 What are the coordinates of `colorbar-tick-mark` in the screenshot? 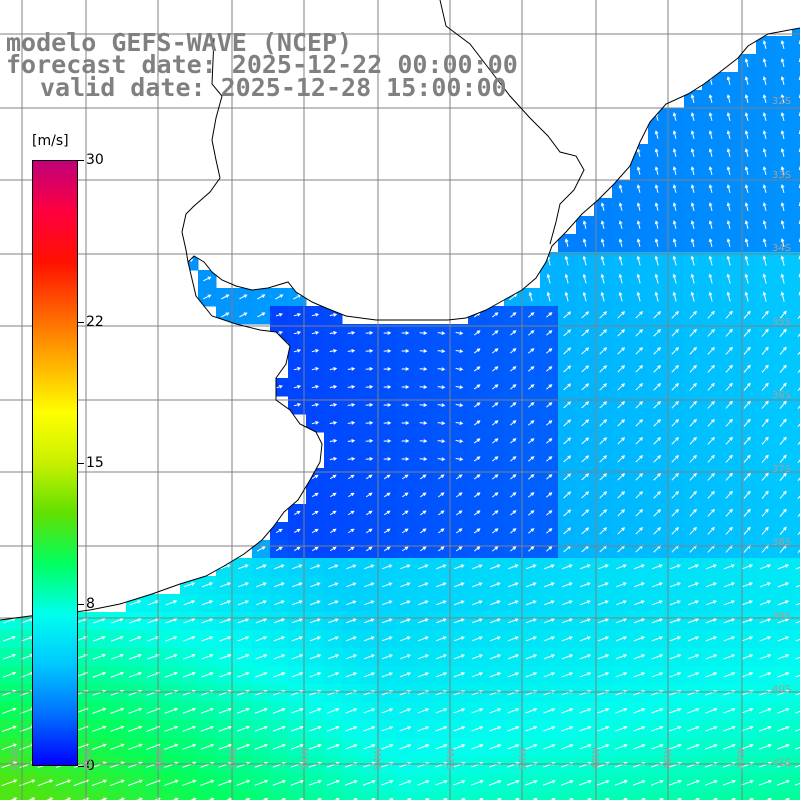 It's located at (81, 160).